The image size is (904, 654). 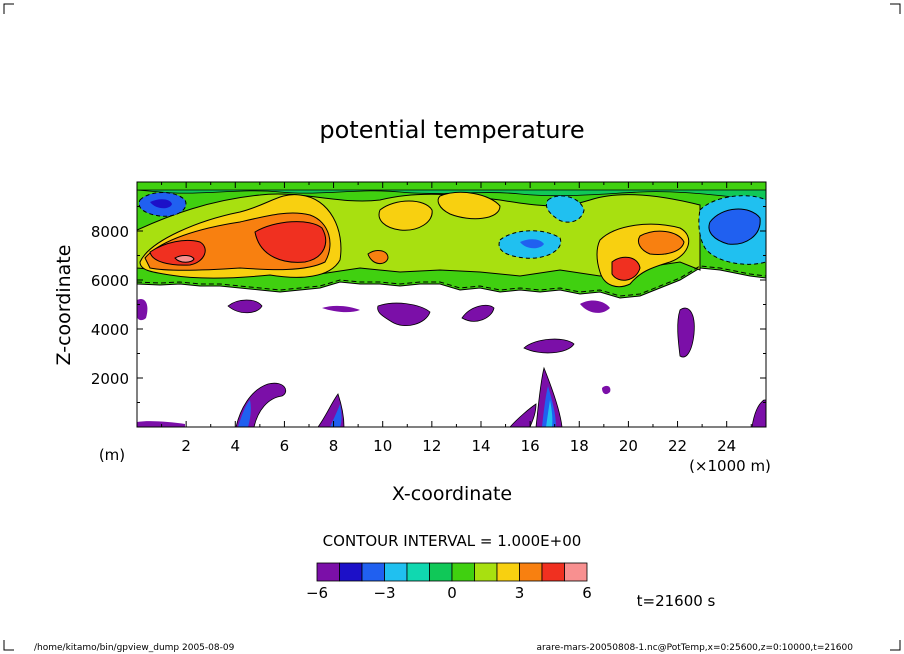 What do you see at coordinates (530, 446) in the screenshot?
I see `x-tick-label: 16` at bounding box center [530, 446].